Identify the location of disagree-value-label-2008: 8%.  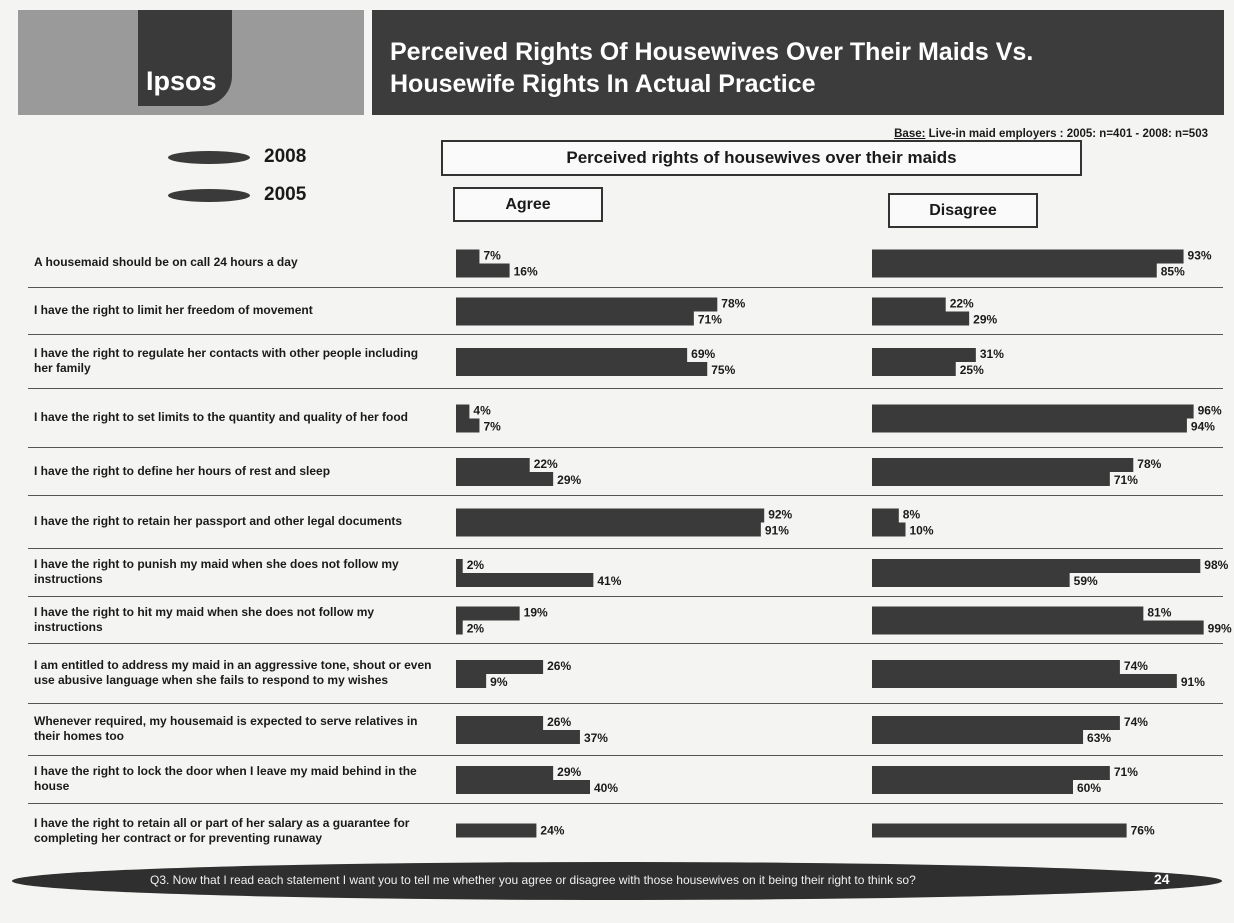
(912, 515).